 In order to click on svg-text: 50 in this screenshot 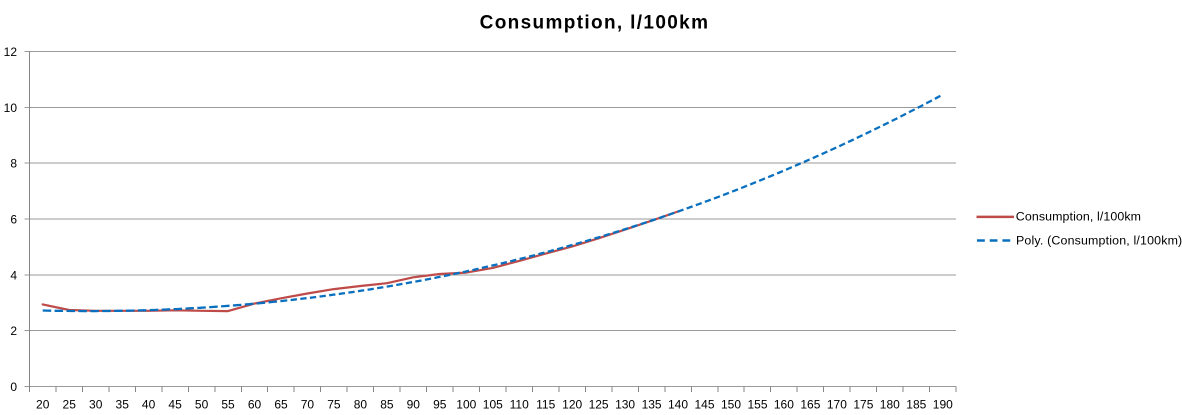, I will do `click(202, 404)`.